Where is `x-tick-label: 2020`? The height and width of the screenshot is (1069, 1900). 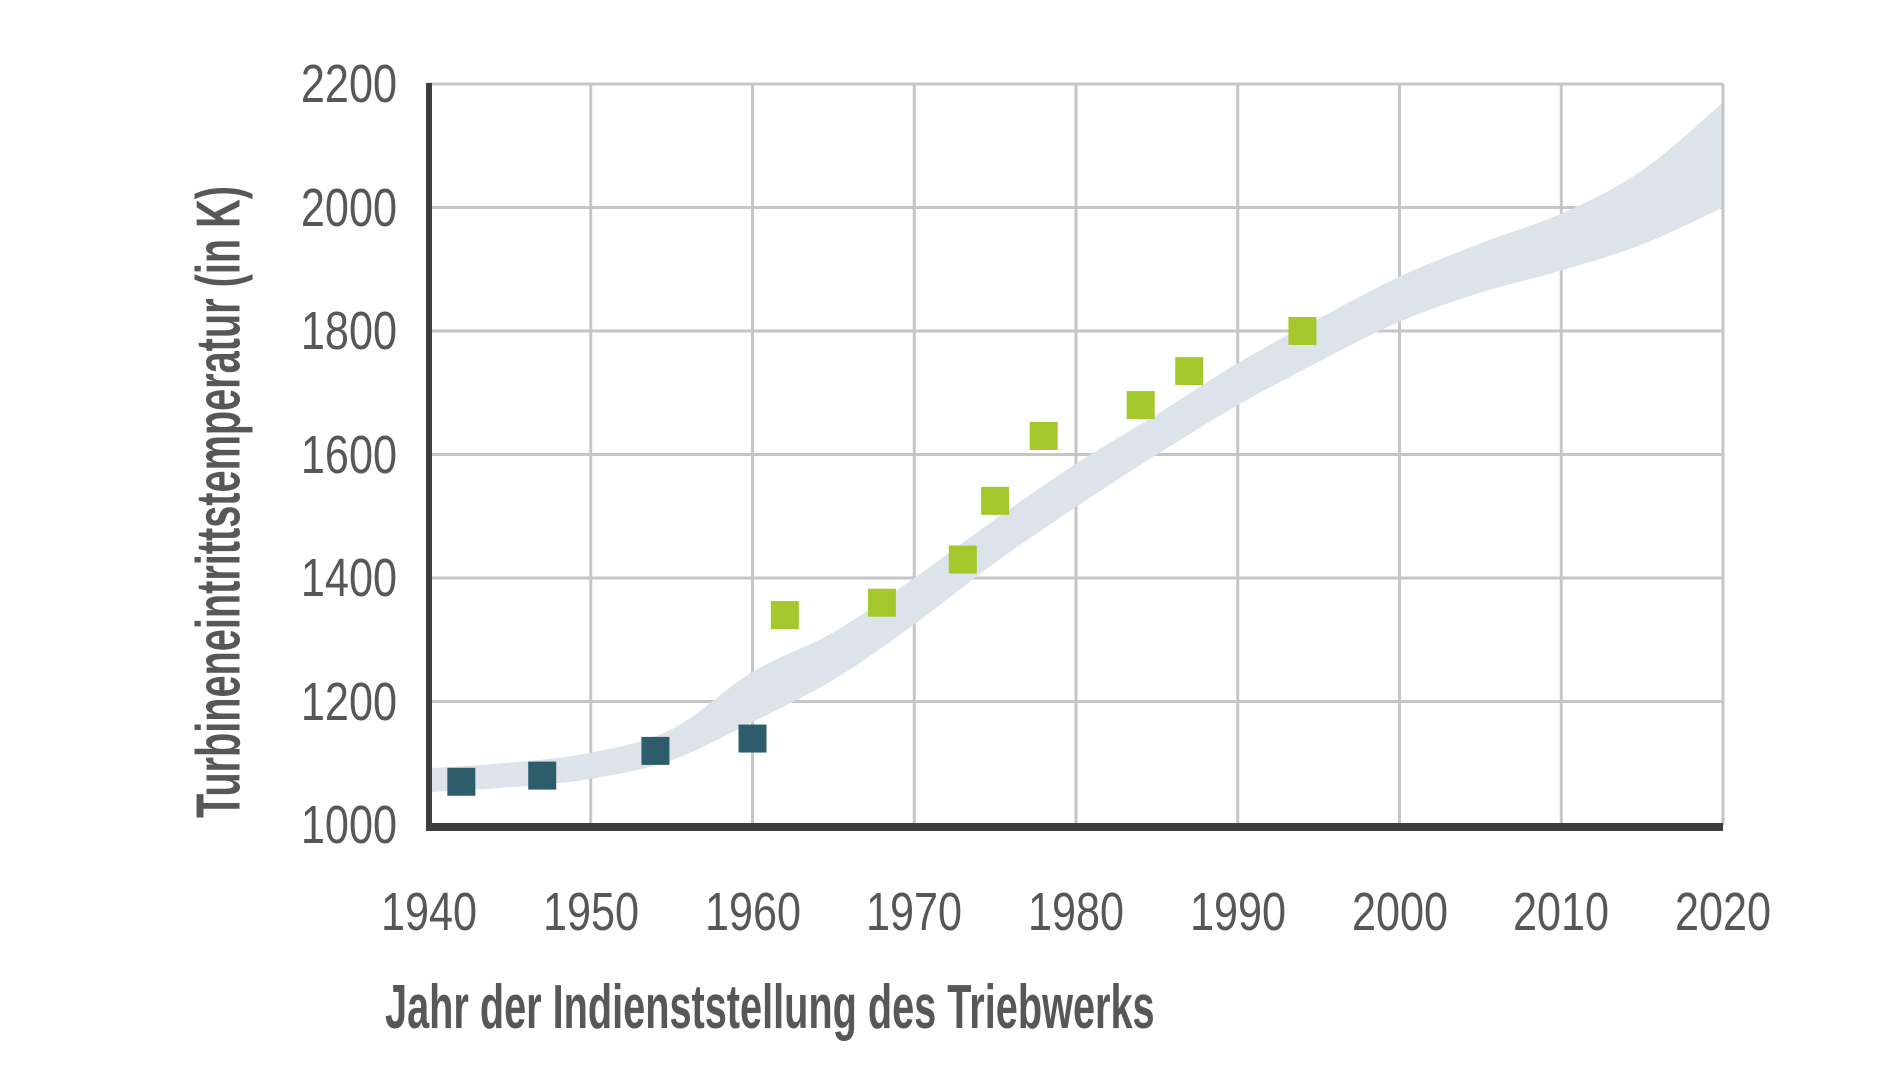
x-tick-label: 2020 is located at coordinates (1723, 912).